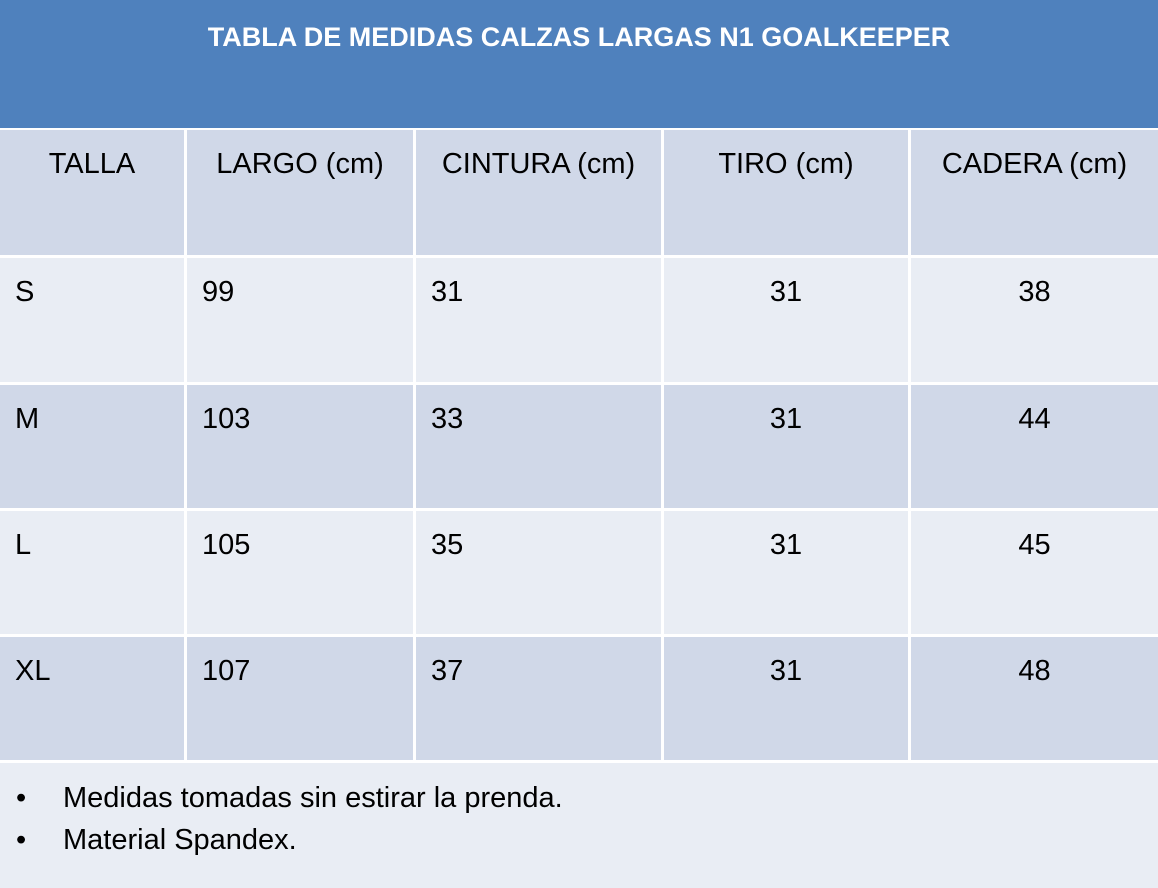  I want to click on table-cell: 107, so click(300, 698).